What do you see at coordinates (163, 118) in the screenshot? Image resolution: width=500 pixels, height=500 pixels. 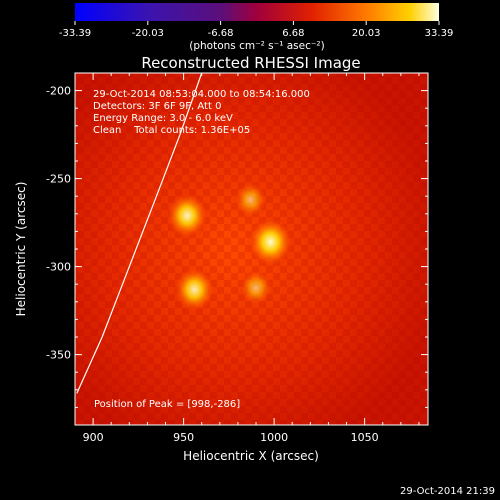 I see `annotation-energy-range: Energy Range: 3.0 - 6.0 keV` at bounding box center [163, 118].